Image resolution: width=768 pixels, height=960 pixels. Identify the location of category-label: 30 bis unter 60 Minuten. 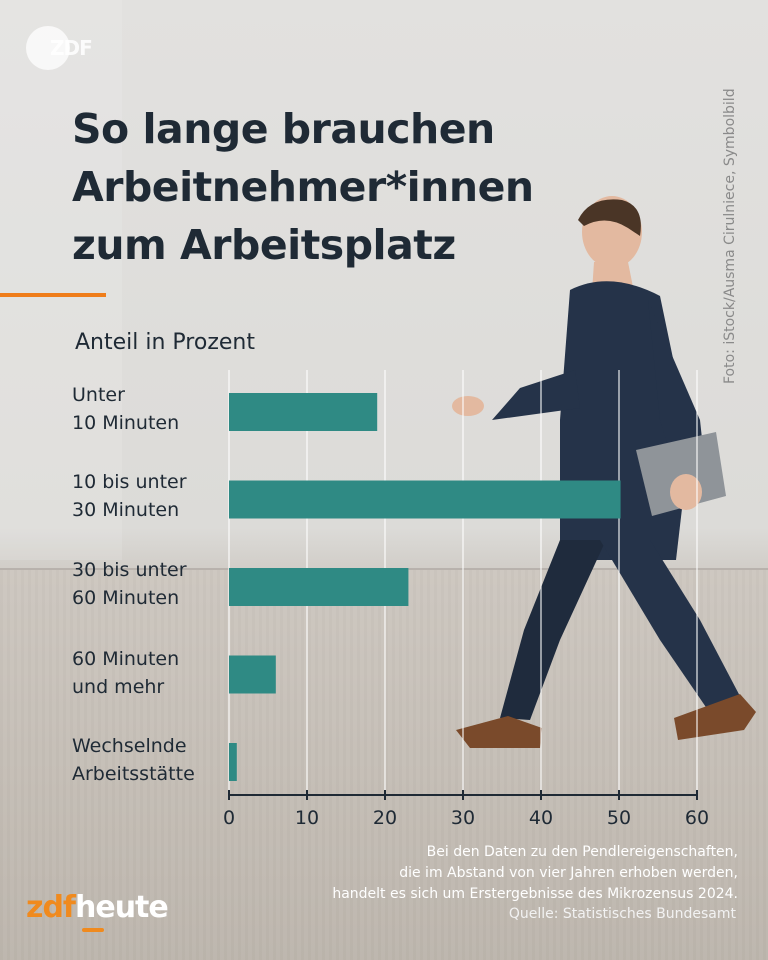
(152, 584).